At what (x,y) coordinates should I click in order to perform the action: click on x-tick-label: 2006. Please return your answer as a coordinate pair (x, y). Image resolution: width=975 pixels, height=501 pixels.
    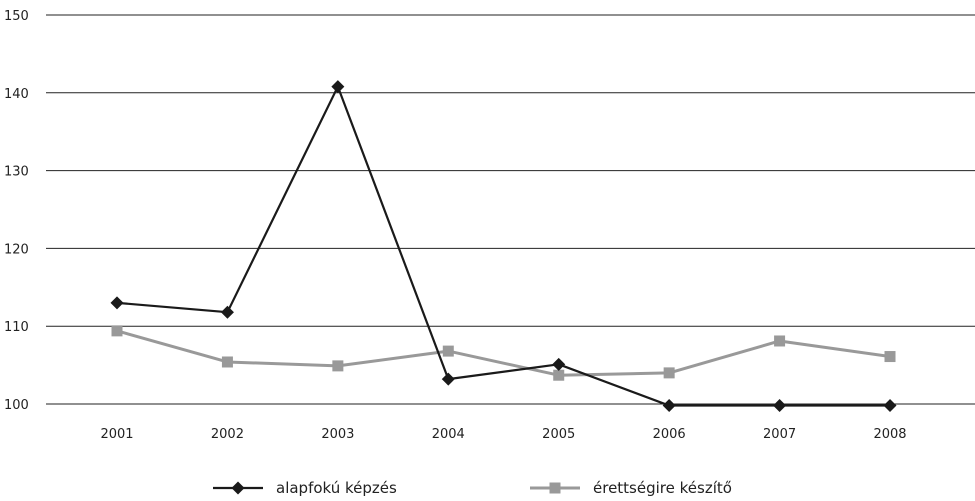
    Looking at the image, I should click on (669, 434).